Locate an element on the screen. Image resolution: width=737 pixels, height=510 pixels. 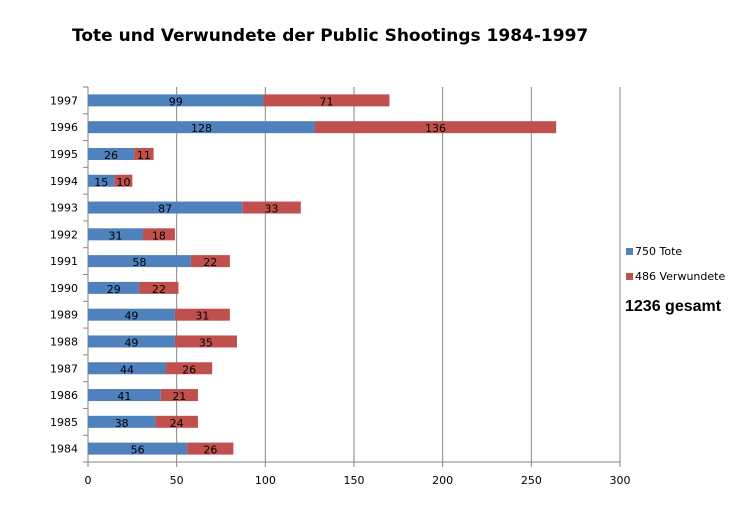
data-label: 33 is located at coordinates (272, 209).